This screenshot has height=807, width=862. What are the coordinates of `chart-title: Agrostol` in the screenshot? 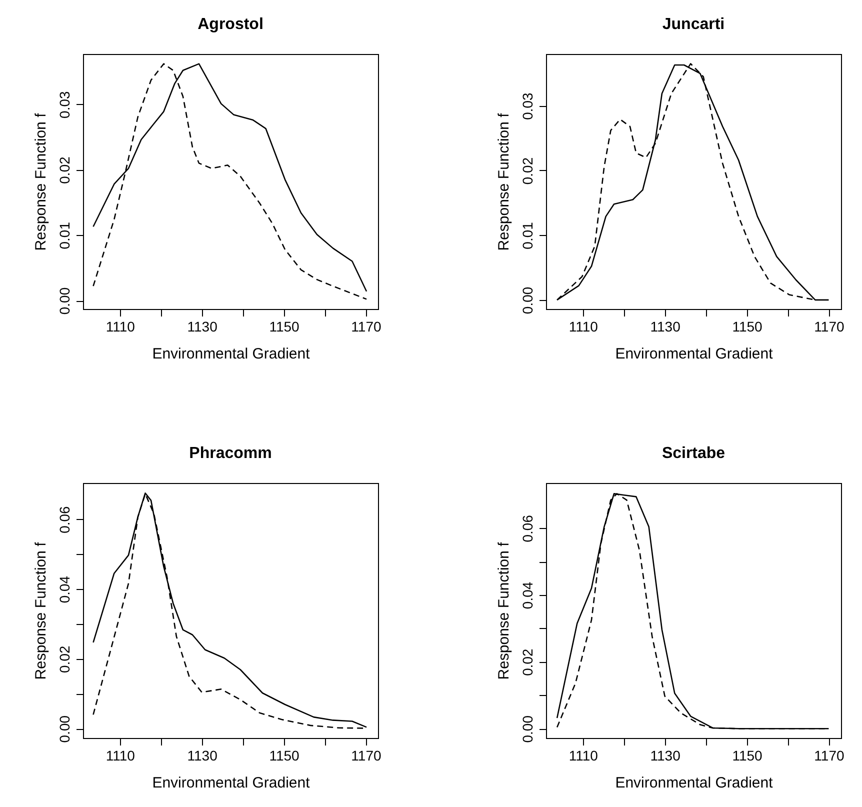 It's located at (231, 24).